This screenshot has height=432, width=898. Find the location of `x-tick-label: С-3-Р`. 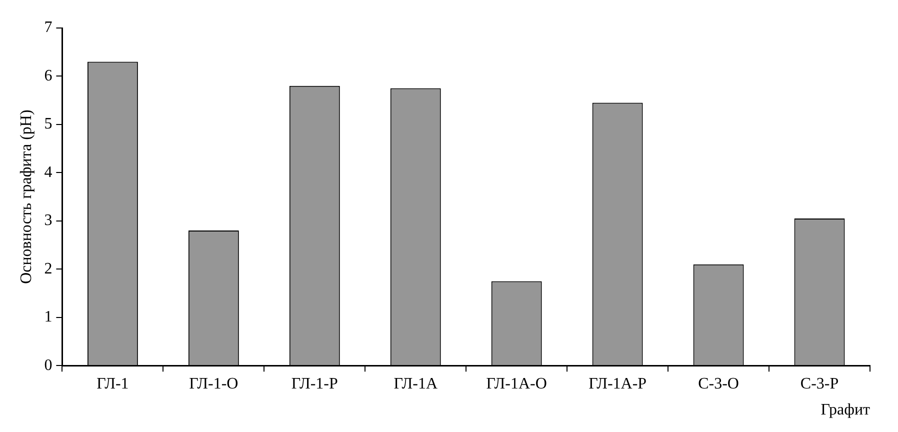

x-tick-label: С-3-Р is located at coordinates (819, 383).